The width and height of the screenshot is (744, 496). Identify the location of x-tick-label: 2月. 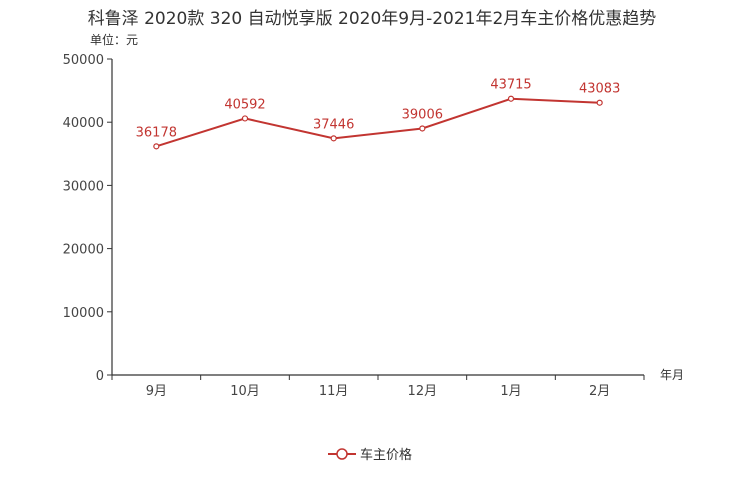
(599, 391).